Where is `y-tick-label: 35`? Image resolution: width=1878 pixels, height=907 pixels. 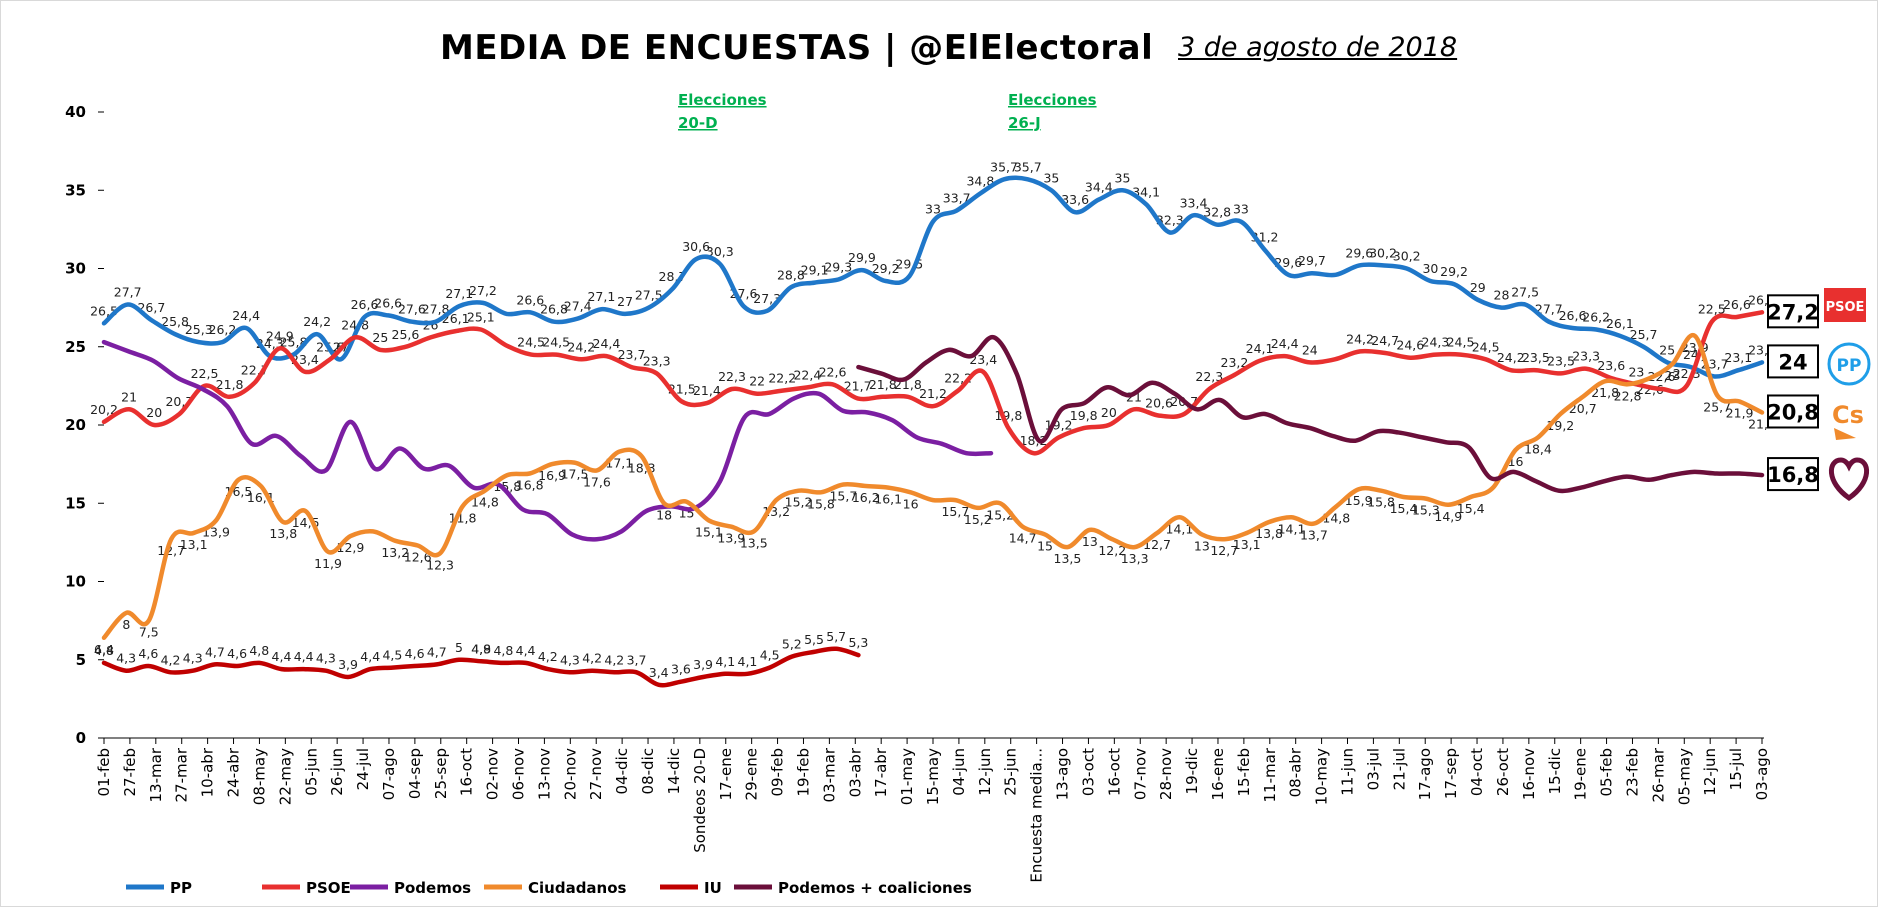
y-tick-label: 35 is located at coordinates (75, 190).